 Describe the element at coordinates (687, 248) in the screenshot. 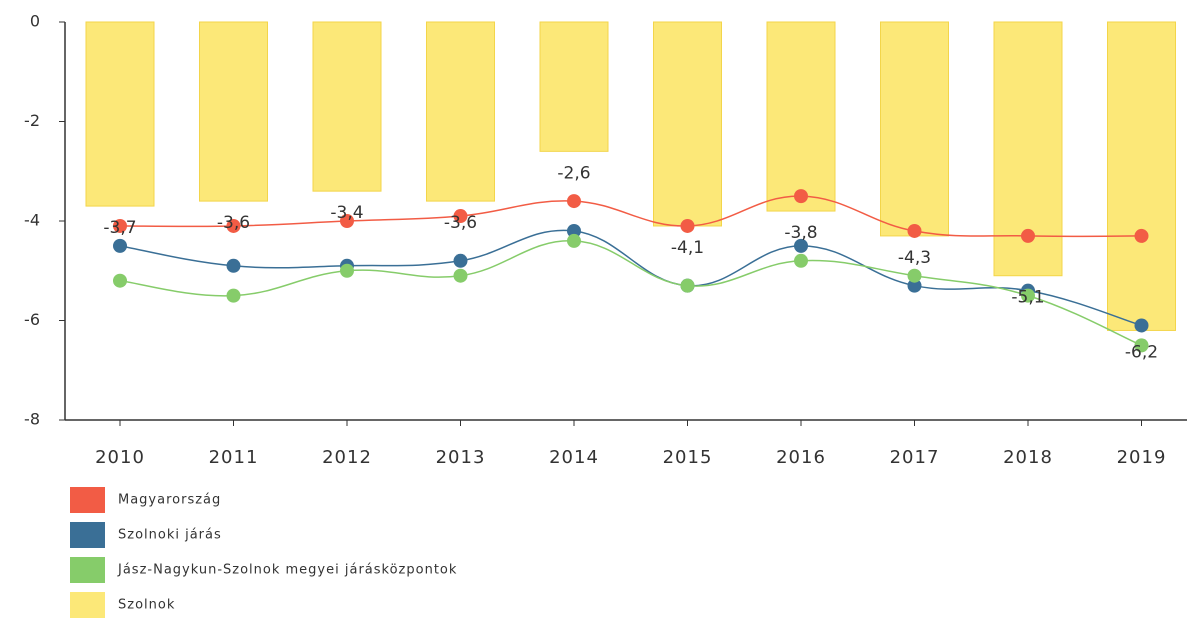

I see `data-label: -4,1` at that location.